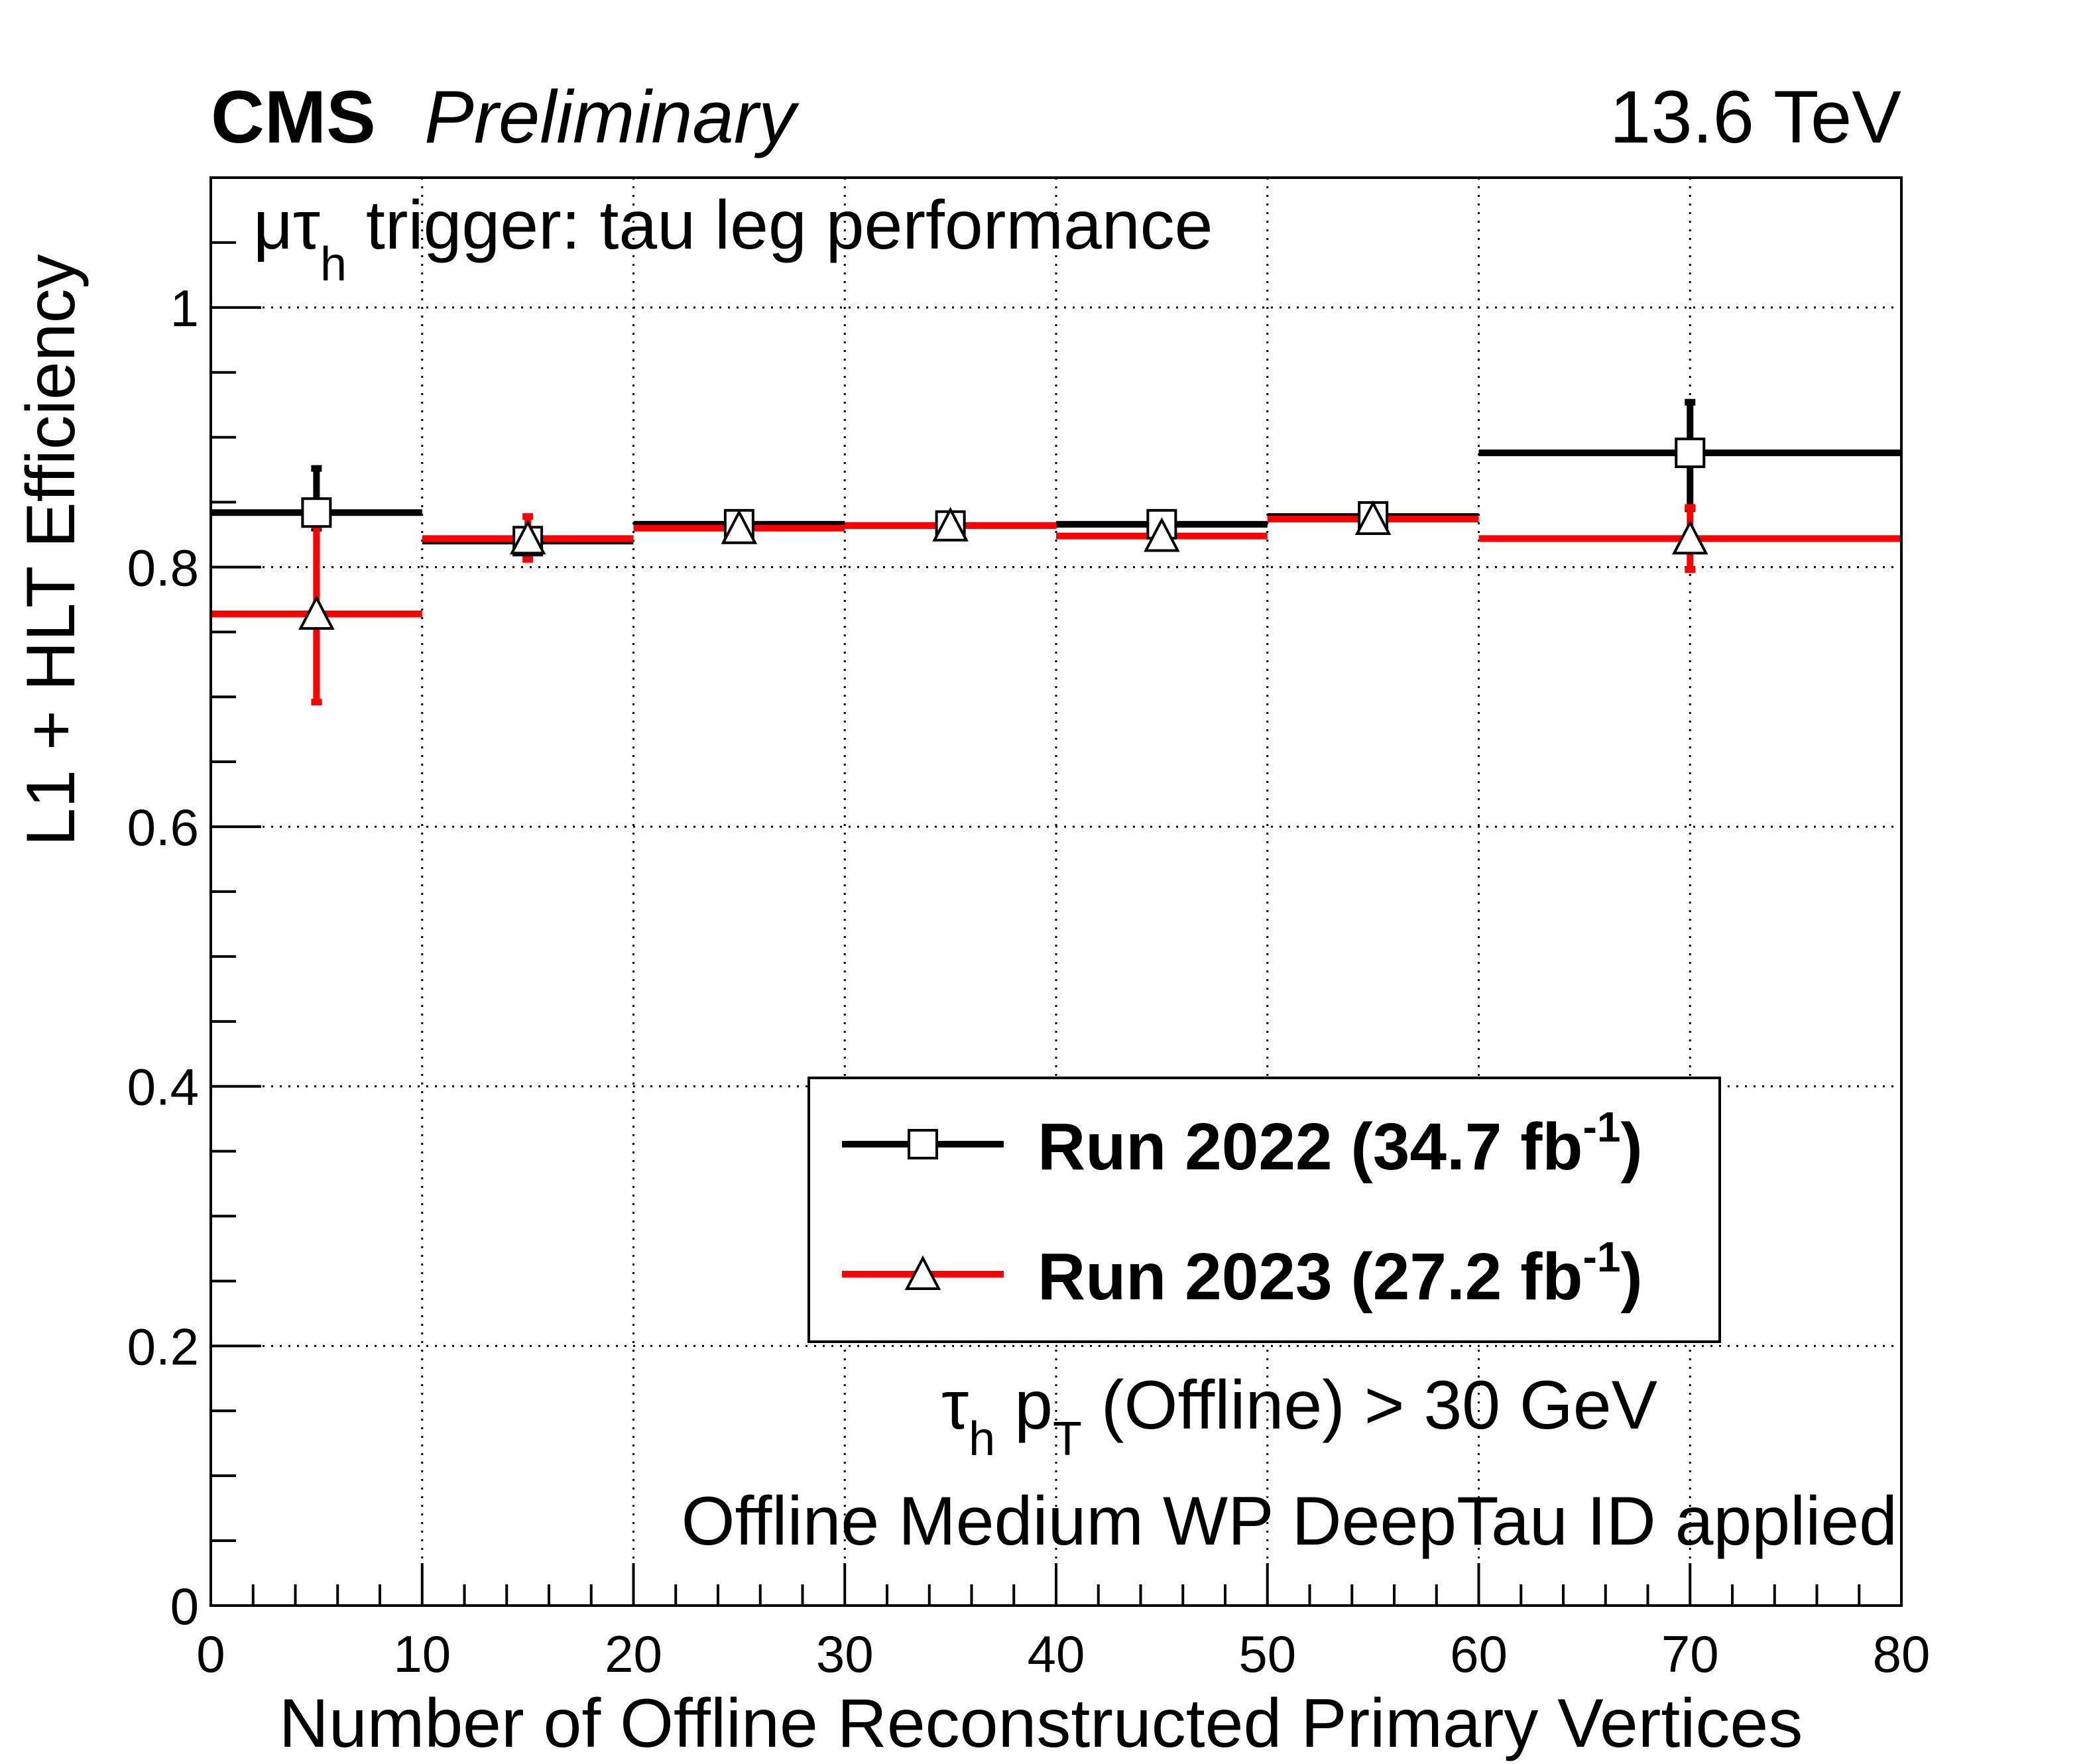 The height and width of the screenshot is (1764, 2089). I want to click on x-tick-label: 80, so click(1902, 1654).